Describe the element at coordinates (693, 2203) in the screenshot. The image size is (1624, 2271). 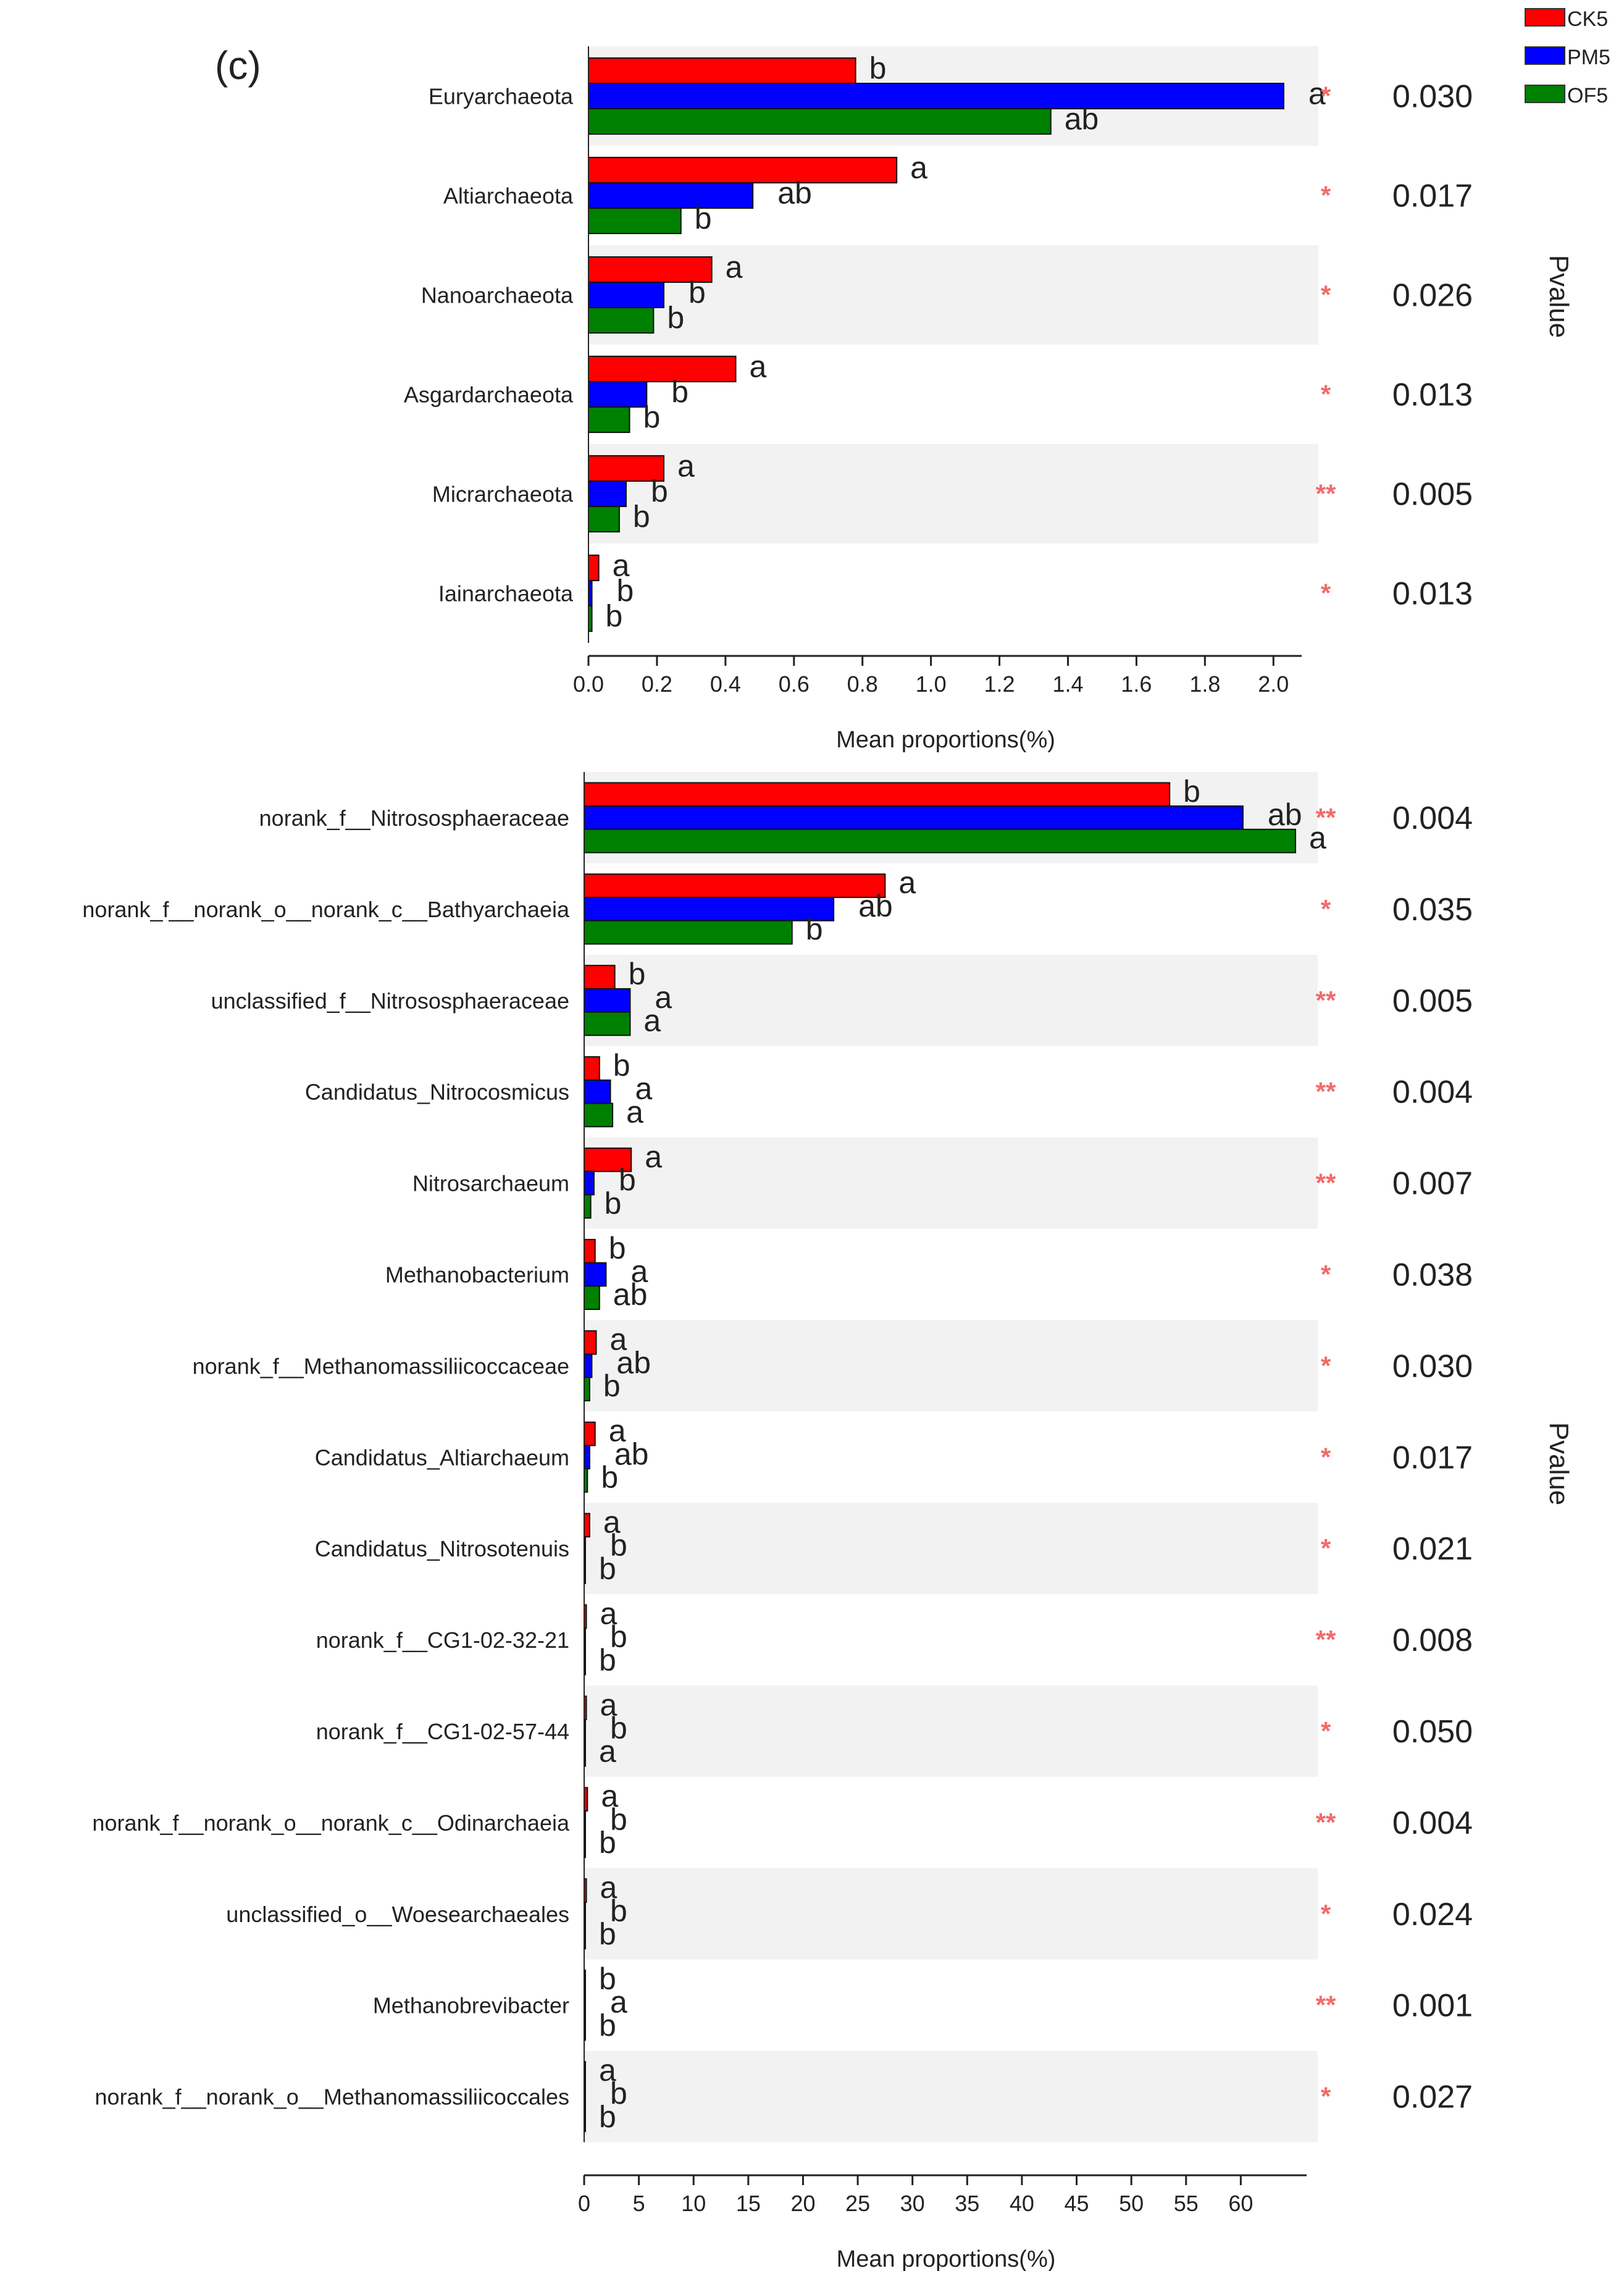
I see `x-tick-label: 10` at that location.